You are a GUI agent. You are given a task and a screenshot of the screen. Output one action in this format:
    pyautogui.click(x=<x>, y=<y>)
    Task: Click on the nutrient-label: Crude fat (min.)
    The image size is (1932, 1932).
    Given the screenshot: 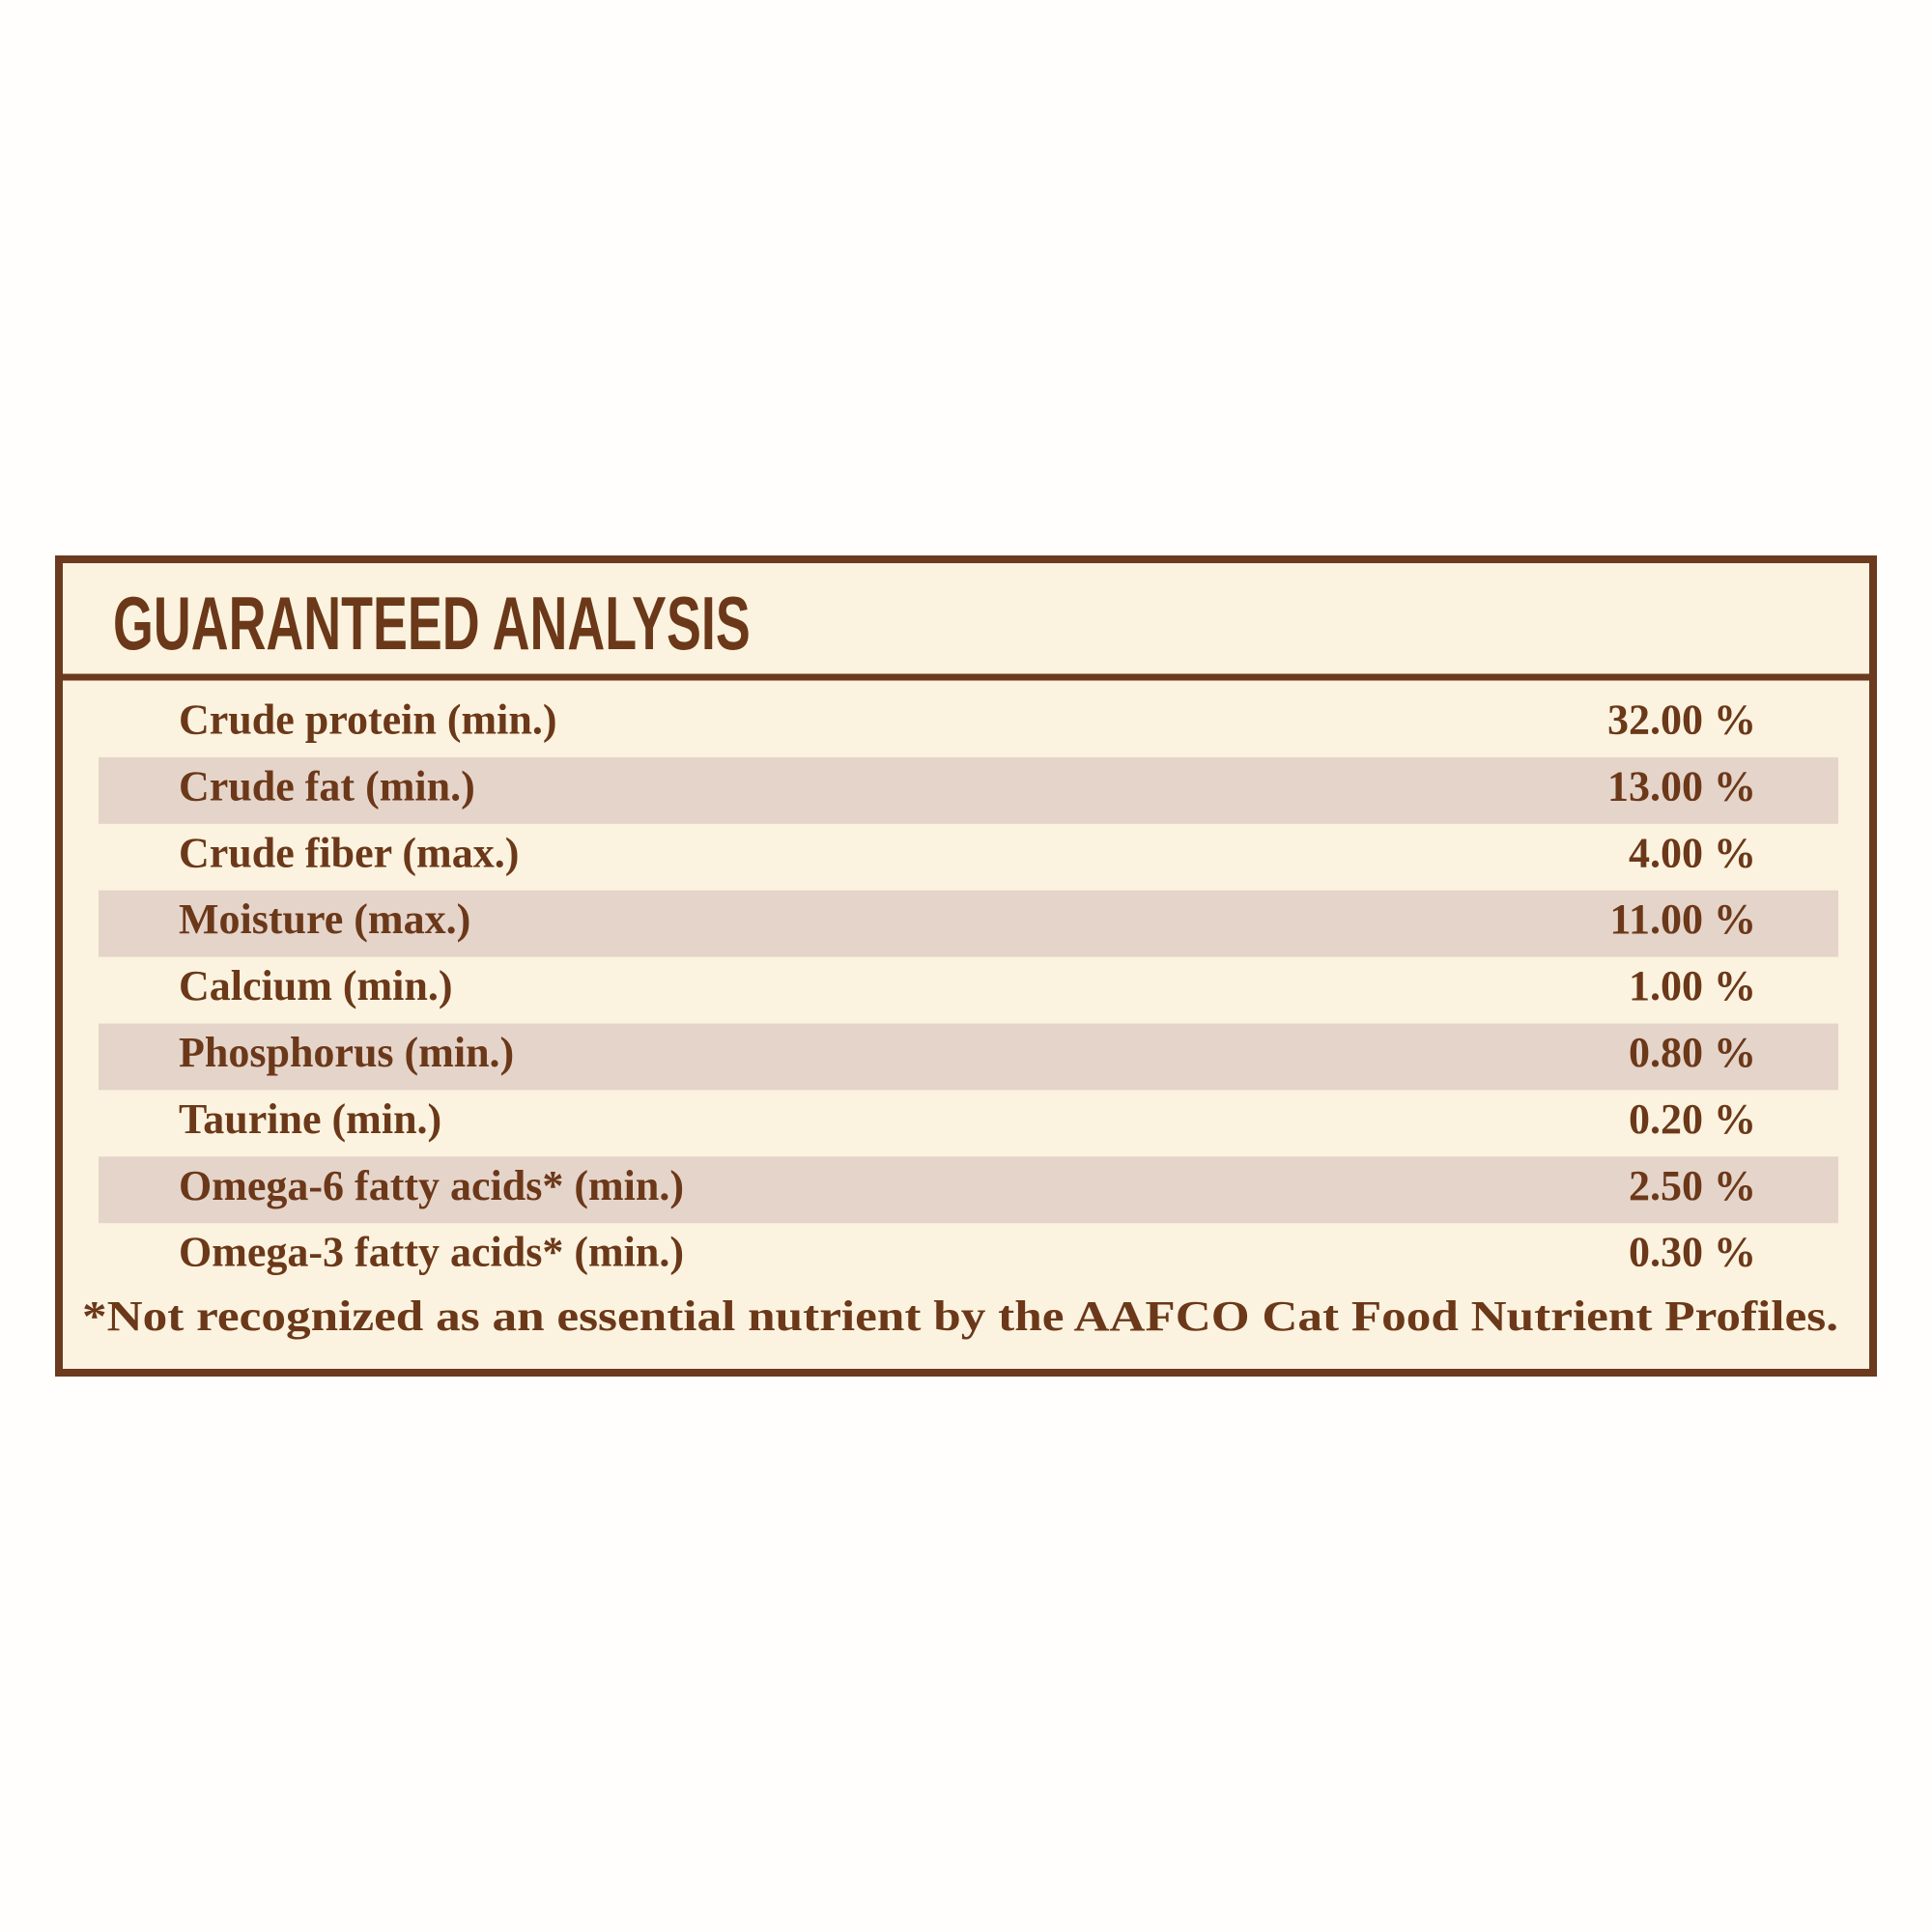 What is the action you would take?
    pyautogui.click(x=327, y=786)
    